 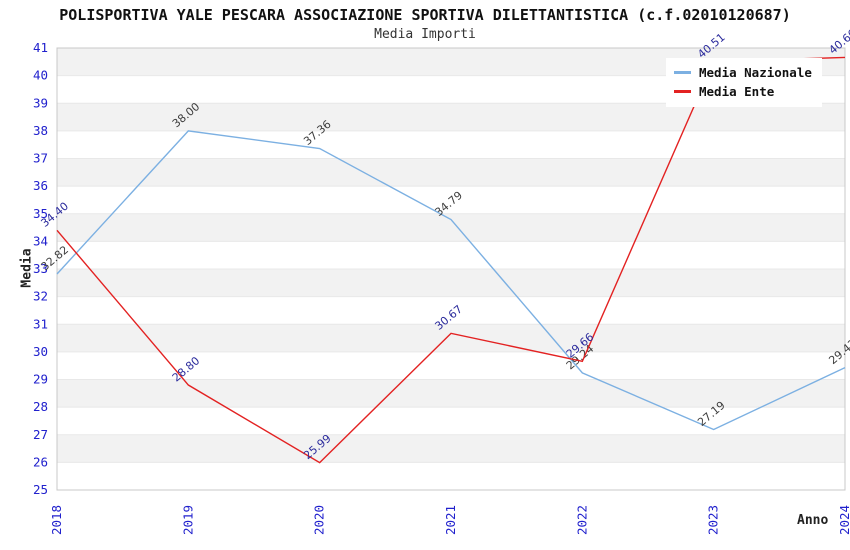 What do you see at coordinates (40, 323) in the screenshot?
I see `y-tick-label: 31` at bounding box center [40, 323].